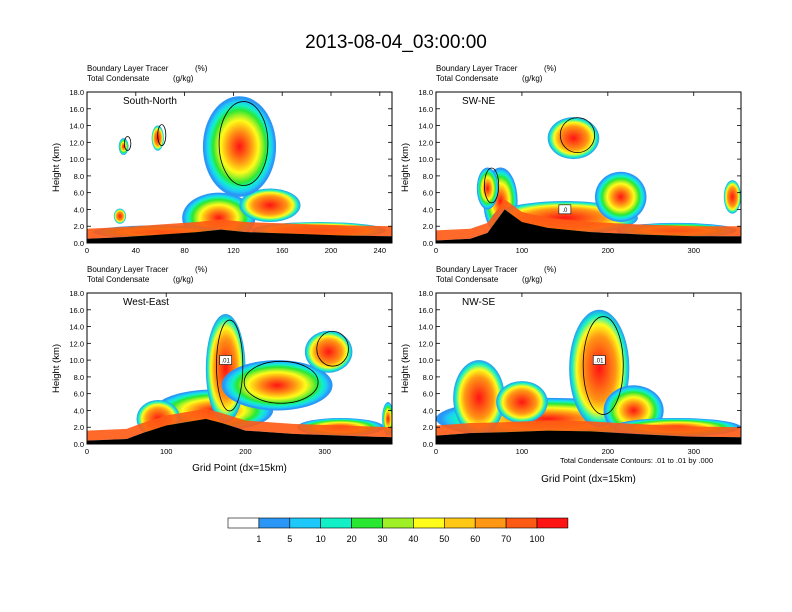 This screenshot has width=792, height=612. Describe the element at coordinates (289, 539) in the screenshot. I see `colorbar-label: 5` at that location.